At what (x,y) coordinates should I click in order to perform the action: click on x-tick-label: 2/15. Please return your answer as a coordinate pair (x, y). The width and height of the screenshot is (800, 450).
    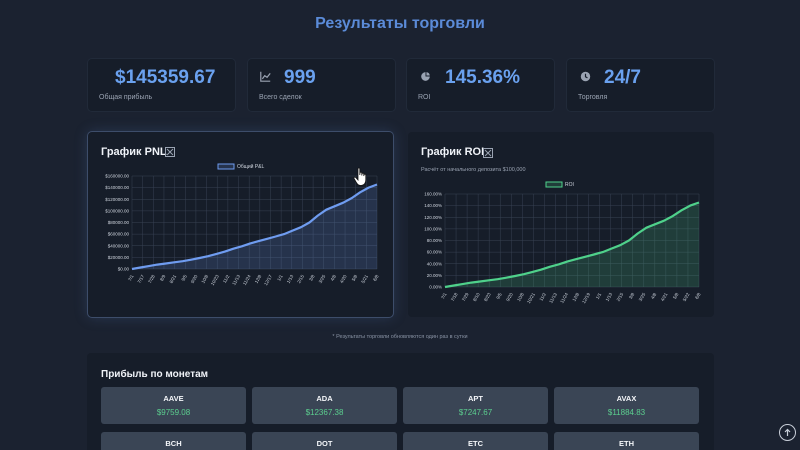
    Looking at the image, I should click on (620, 297).